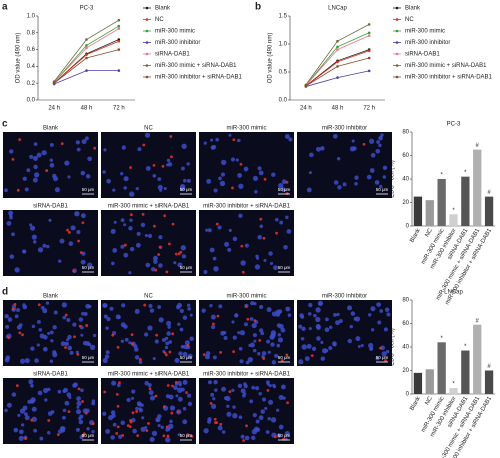 Image resolution: width=500 pixels, height=458 pixels. What do you see at coordinates (454, 125) in the screenshot?
I see `chart-title: PC-3` at bounding box center [454, 125].